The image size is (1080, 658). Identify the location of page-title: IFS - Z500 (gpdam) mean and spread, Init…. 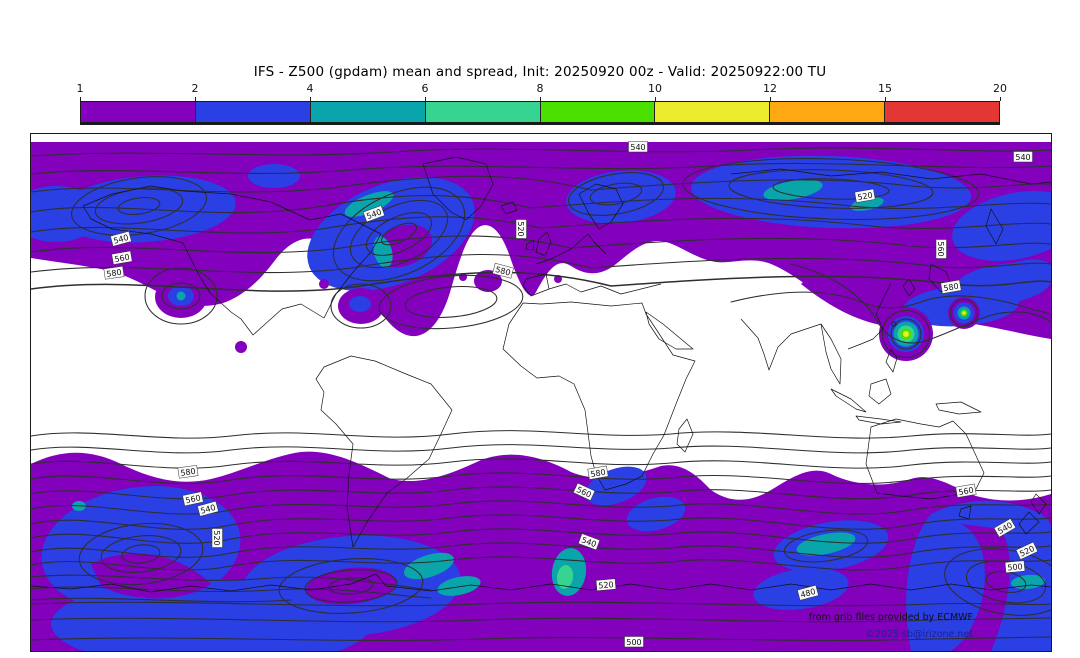
(540, 72).